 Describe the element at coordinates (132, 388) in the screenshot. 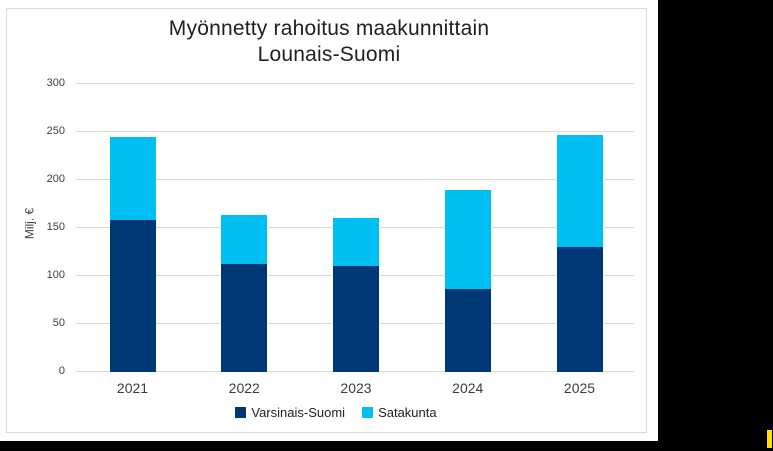

I see `x-axis-label-2021: 2021` at that location.